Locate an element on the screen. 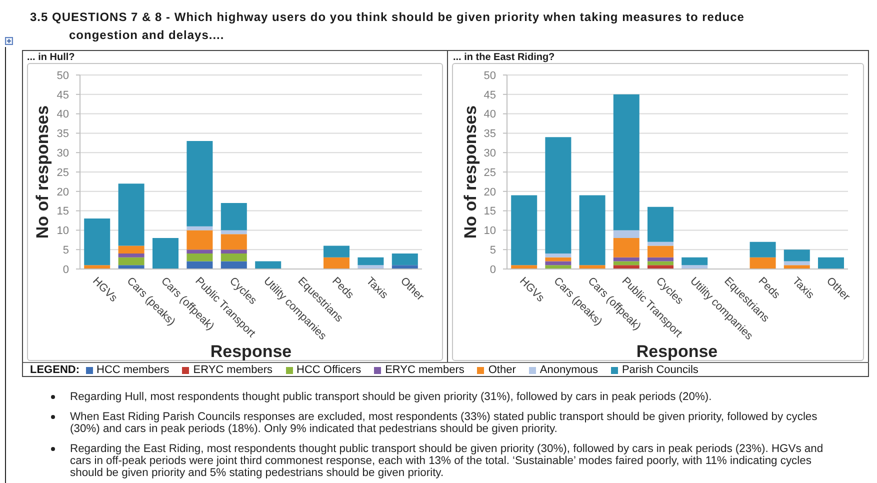 Image resolution: width=877 pixels, height=483 pixels. chart-title: ... in the East Riding? is located at coordinates (504, 57).